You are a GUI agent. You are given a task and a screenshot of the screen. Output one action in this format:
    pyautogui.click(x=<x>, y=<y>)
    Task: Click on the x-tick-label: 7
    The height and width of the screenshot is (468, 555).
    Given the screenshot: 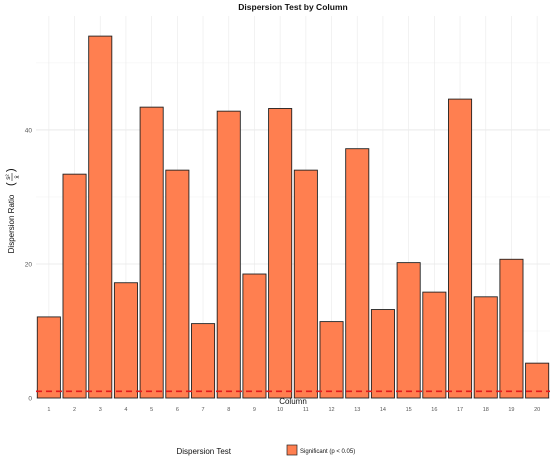 What is the action you would take?
    pyautogui.click(x=203, y=410)
    